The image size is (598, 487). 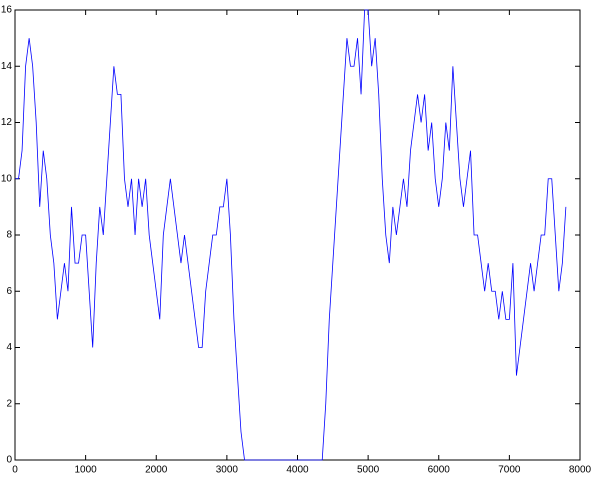 I want to click on x-tick-label: 6000, so click(x=439, y=470).